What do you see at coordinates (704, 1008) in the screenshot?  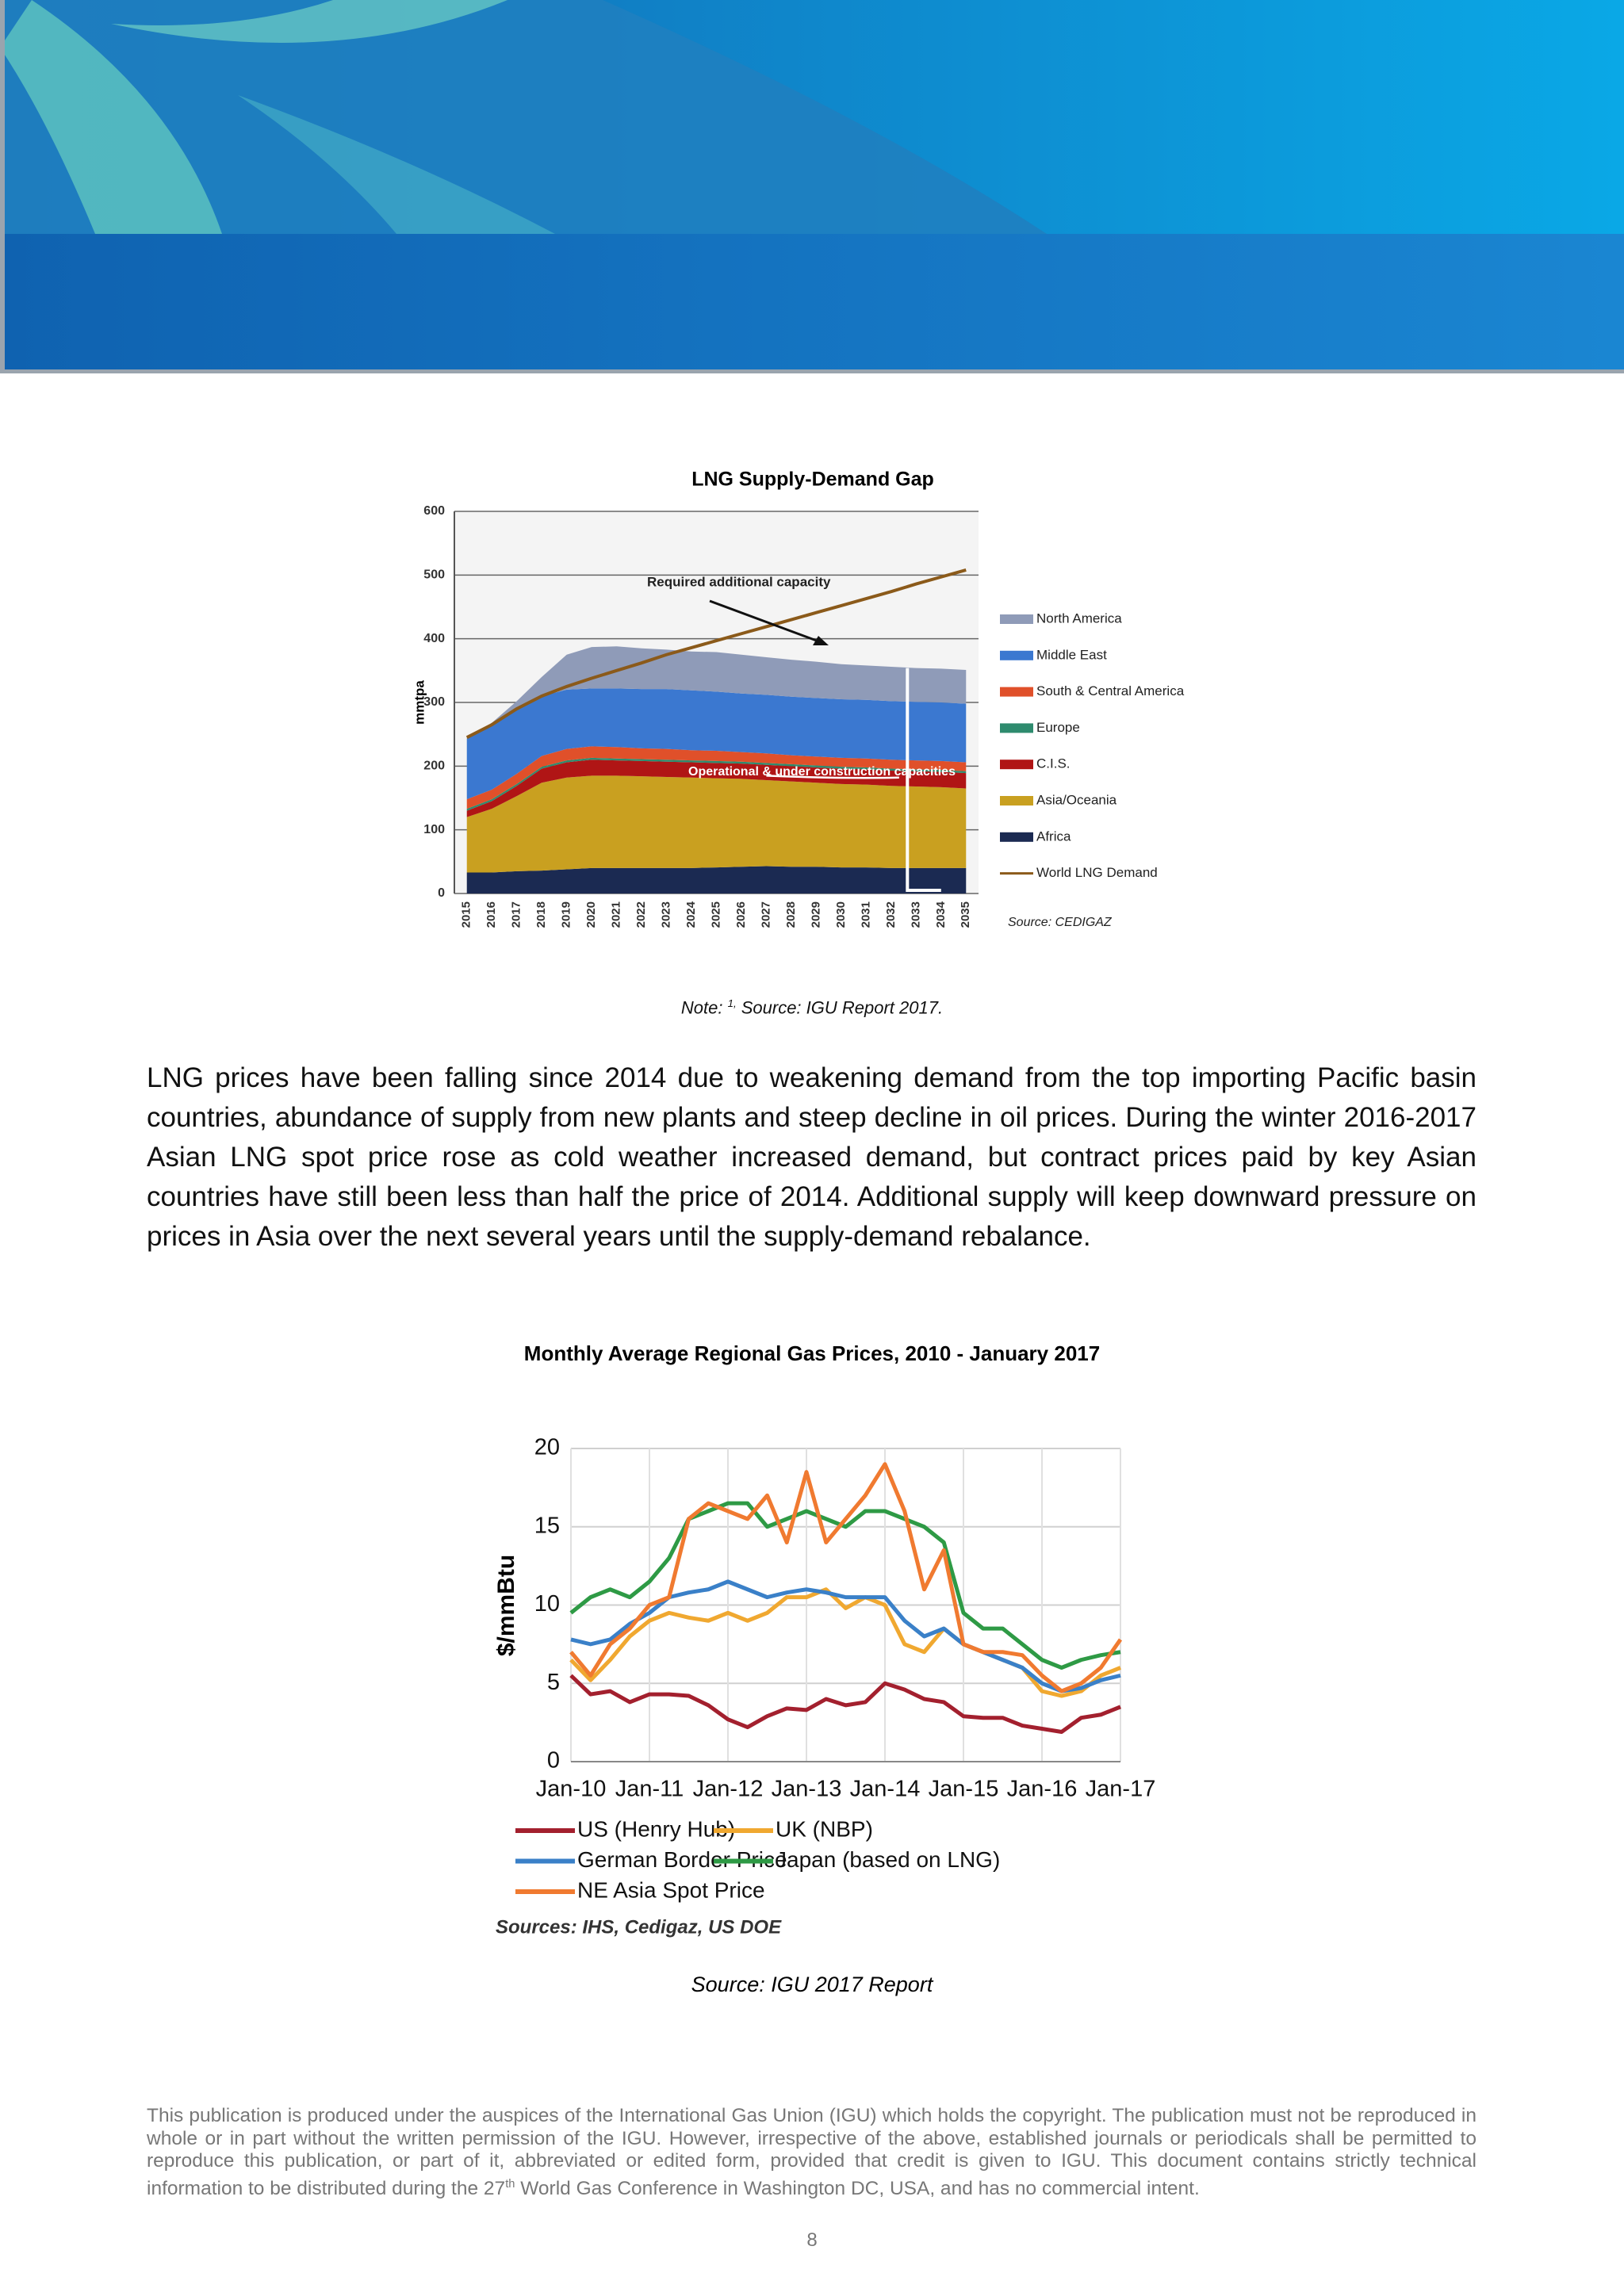 I see `note-prefix: Note:` at bounding box center [704, 1008].